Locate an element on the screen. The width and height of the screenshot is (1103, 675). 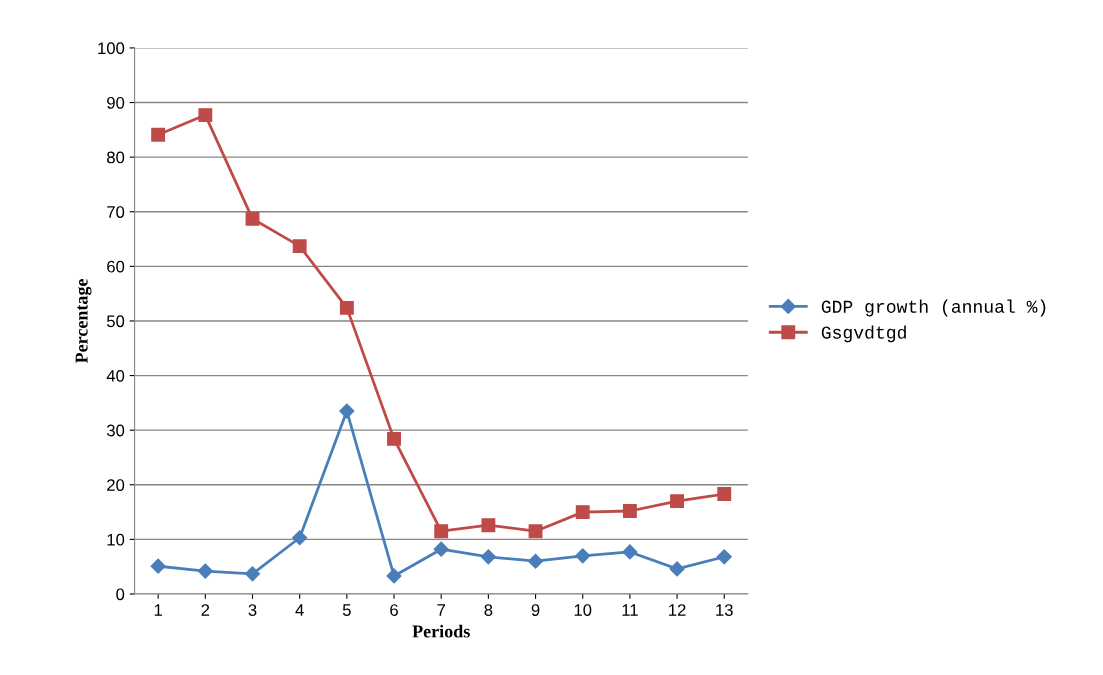
x-tick-label: 1 is located at coordinates (158, 610).